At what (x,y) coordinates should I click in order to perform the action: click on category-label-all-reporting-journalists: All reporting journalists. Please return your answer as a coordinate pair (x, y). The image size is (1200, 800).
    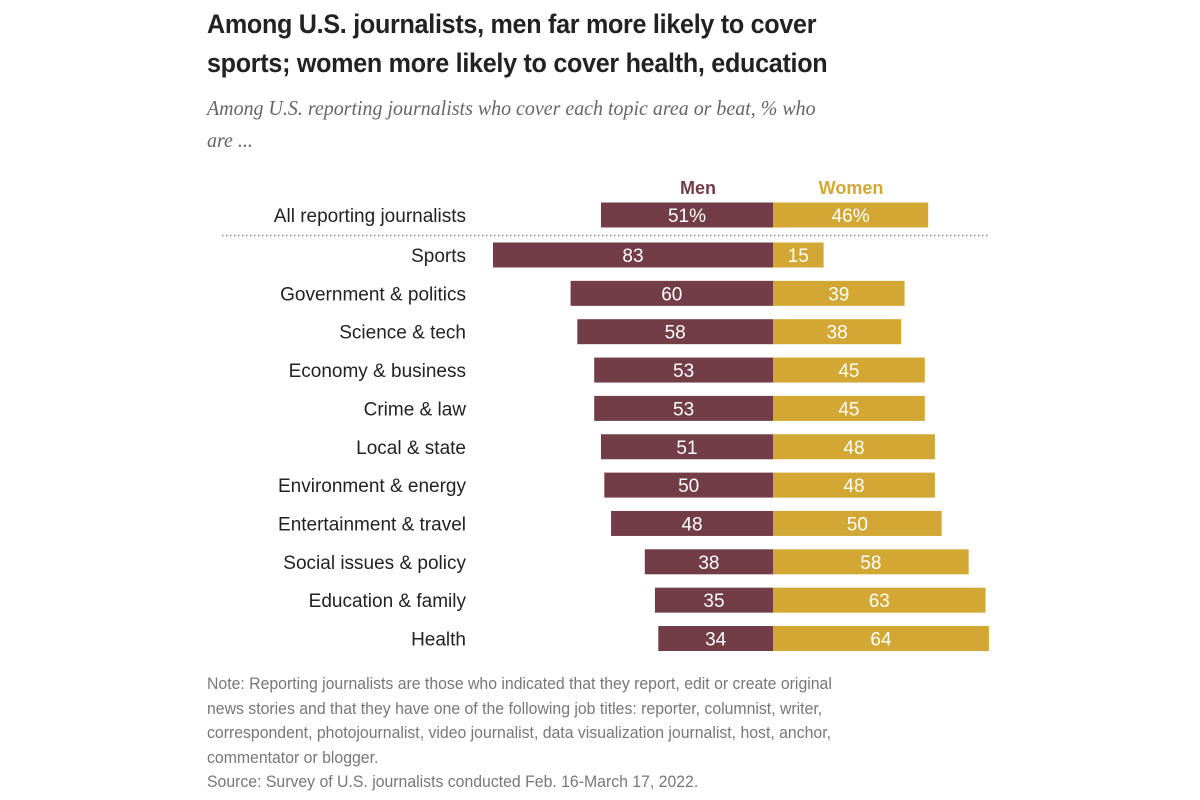
    Looking at the image, I should click on (370, 216).